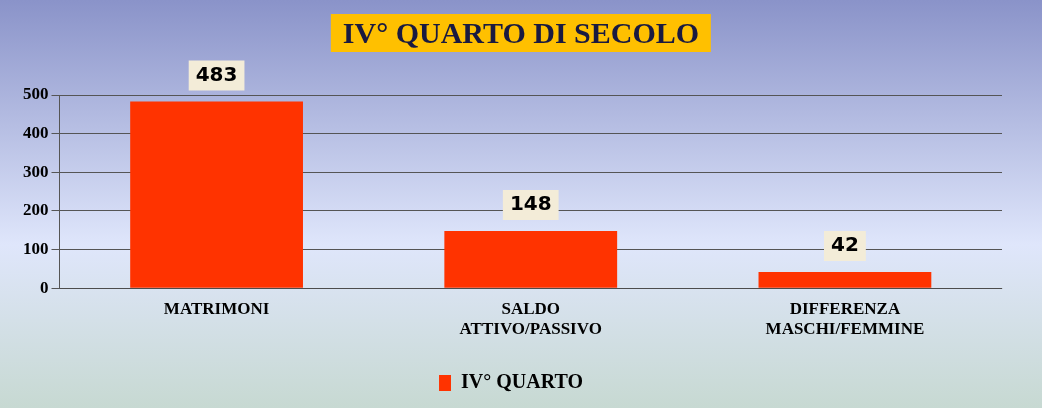 The image size is (1042, 408). What do you see at coordinates (530, 203) in the screenshot?
I see `data-label: 148` at bounding box center [530, 203].